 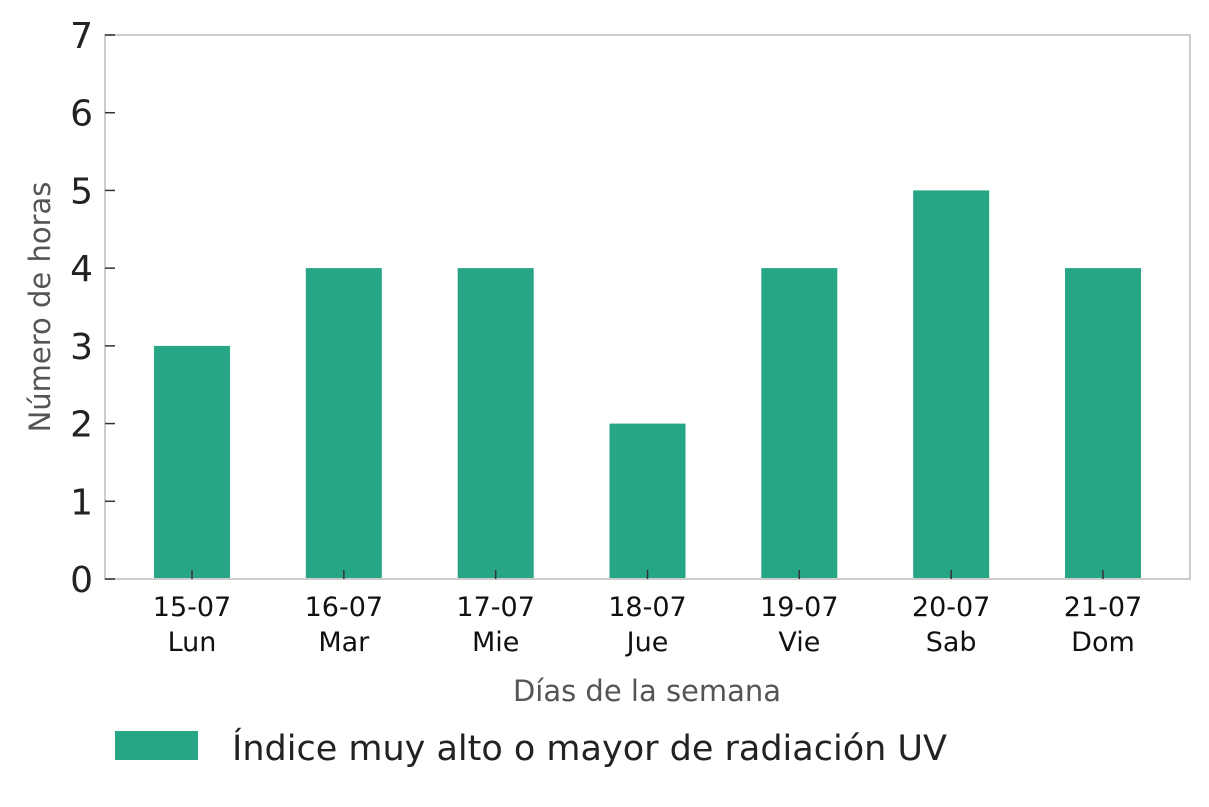 I want to click on x-tick-label-date: 20-07, so click(x=951, y=607).